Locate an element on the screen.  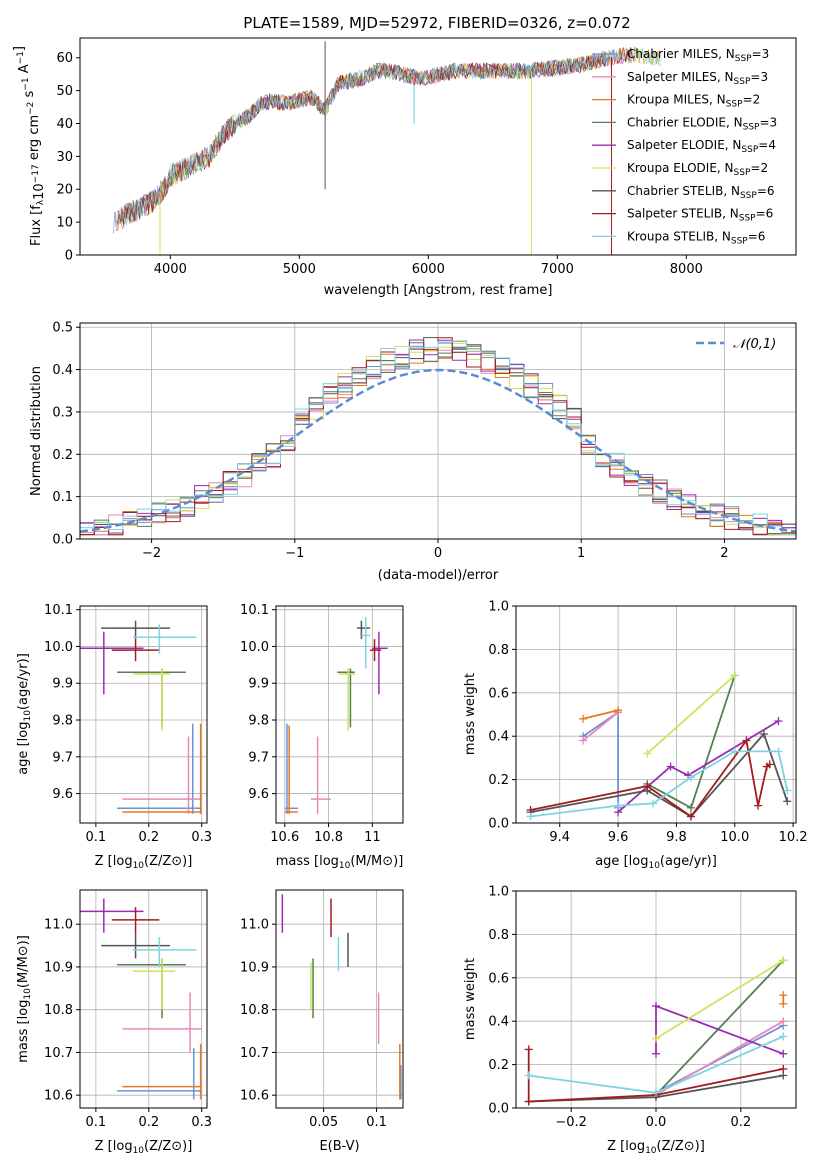
y-tick-label: 0.5 is located at coordinates (62, 328).